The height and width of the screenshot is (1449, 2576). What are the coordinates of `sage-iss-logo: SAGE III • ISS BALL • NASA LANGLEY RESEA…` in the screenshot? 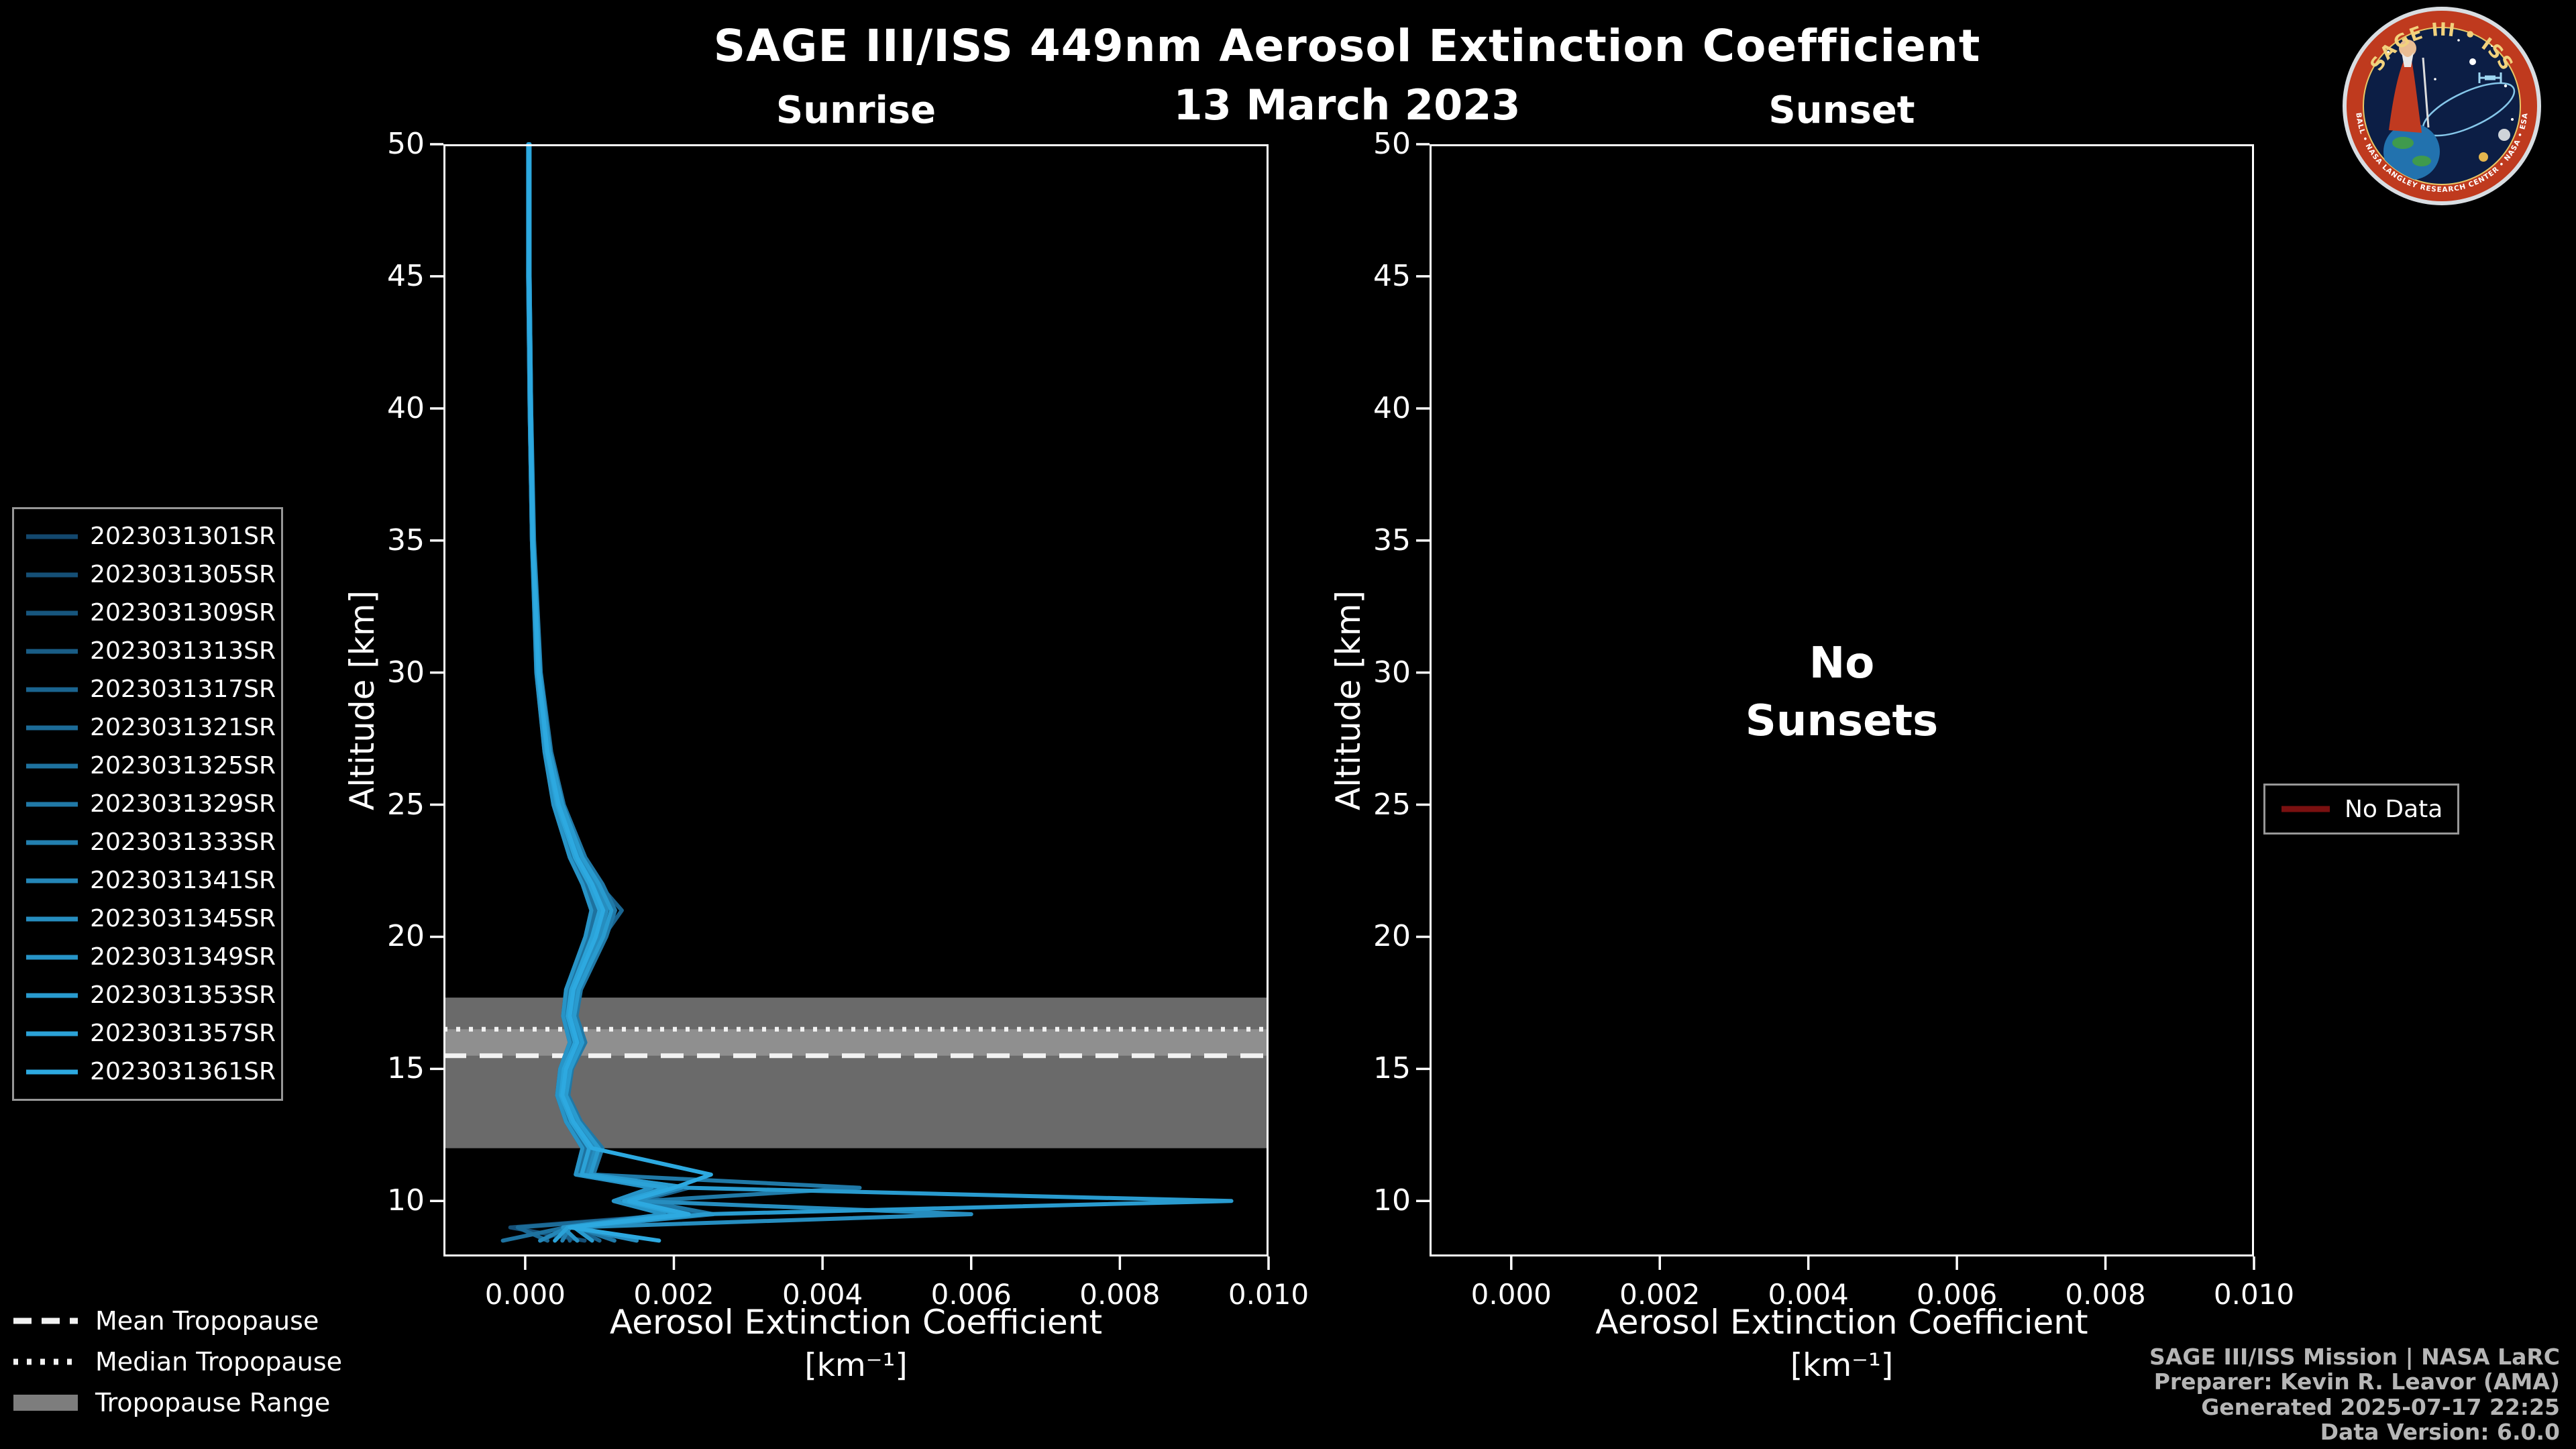 It's located at (2442, 106).